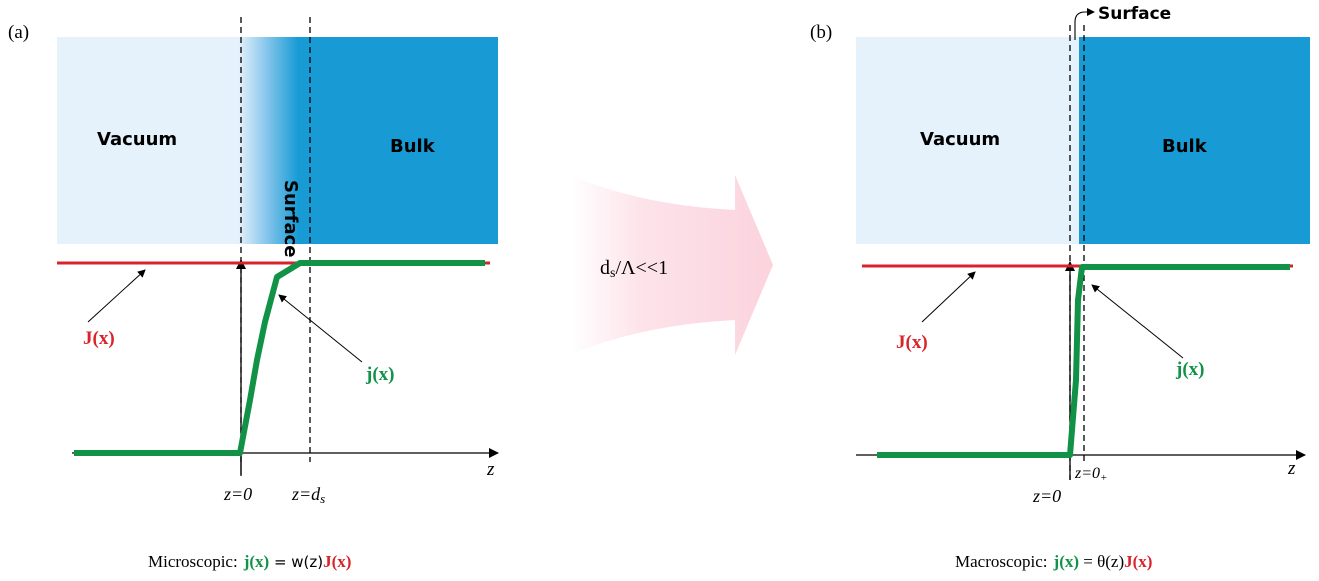 The width and height of the screenshot is (1319, 581). I want to click on z-axis-label-b: z, so click(1291, 468).